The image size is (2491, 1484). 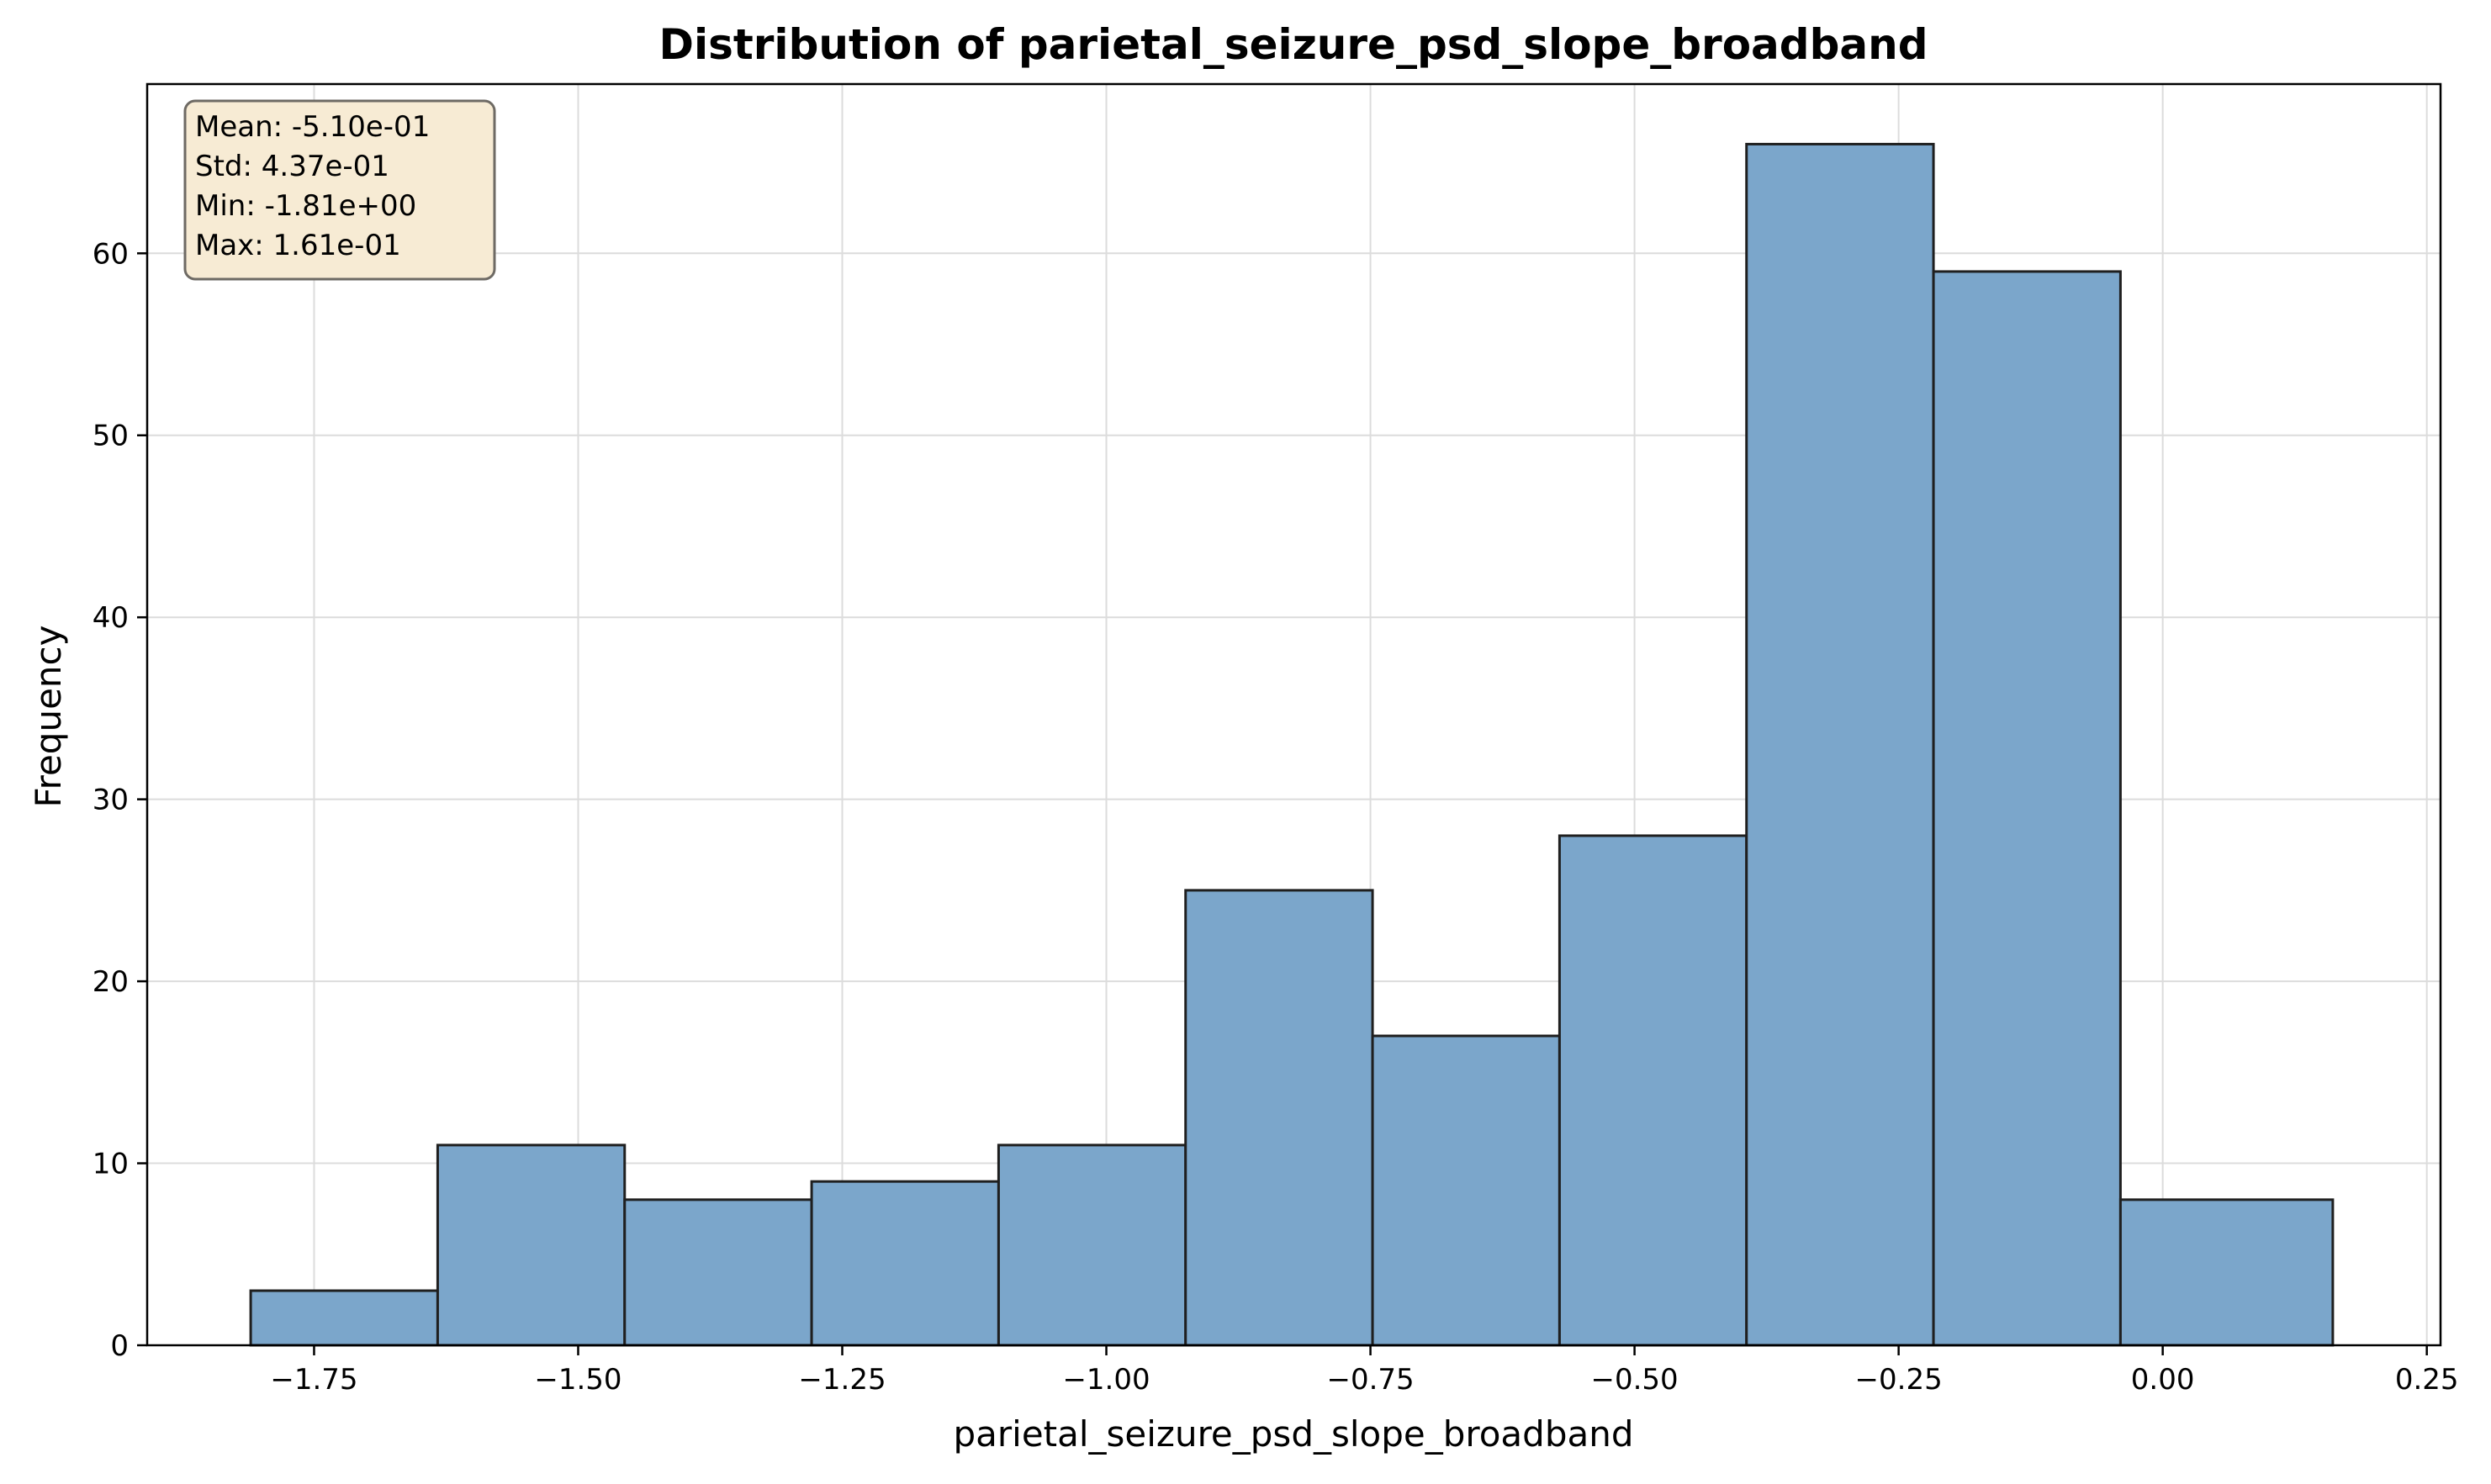 I want to click on x-tick-label: −0.75, so click(x=1370, y=1380).